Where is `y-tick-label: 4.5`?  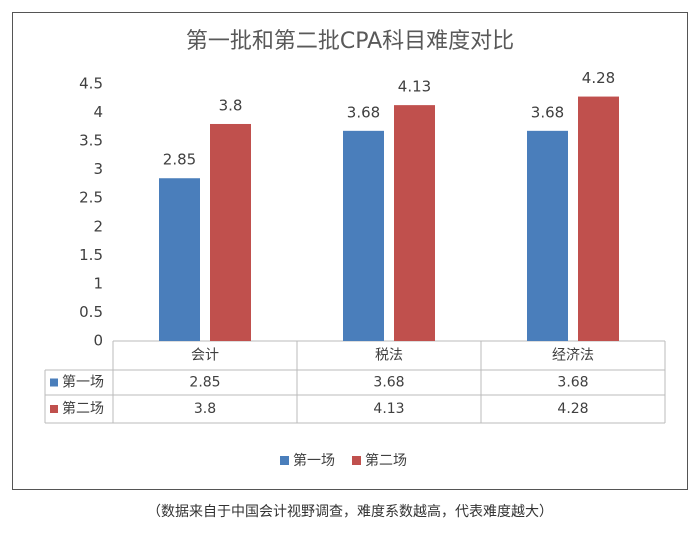 y-tick-label: 4.5 is located at coordinates (91, 84).